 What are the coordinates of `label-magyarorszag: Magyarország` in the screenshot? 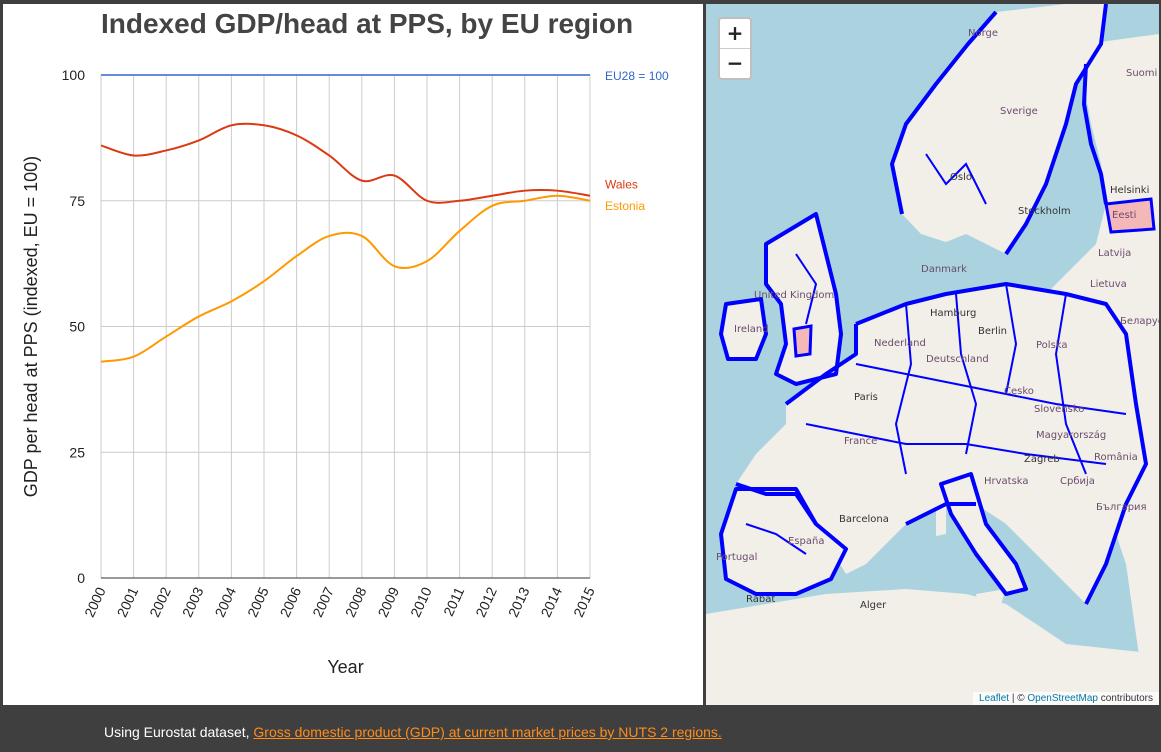 It's located at (1071, 435).